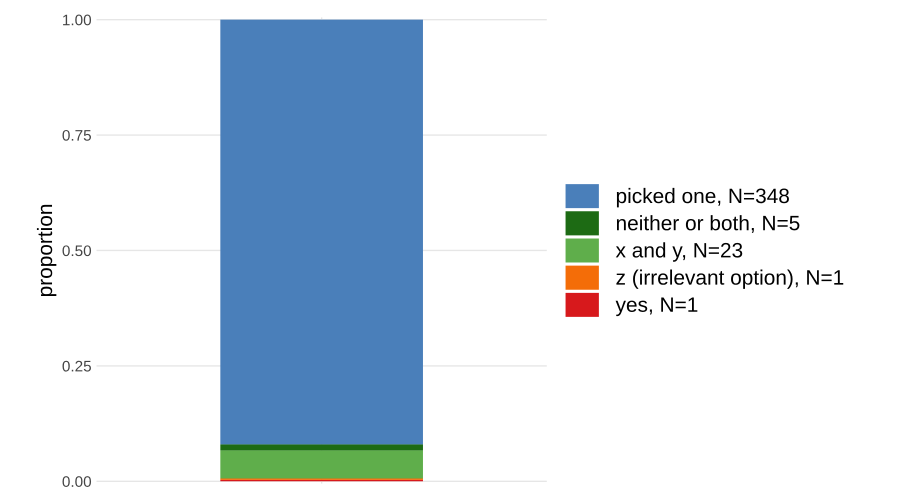  I want to click on y-tick-label: 0.75, so click(76, 135).